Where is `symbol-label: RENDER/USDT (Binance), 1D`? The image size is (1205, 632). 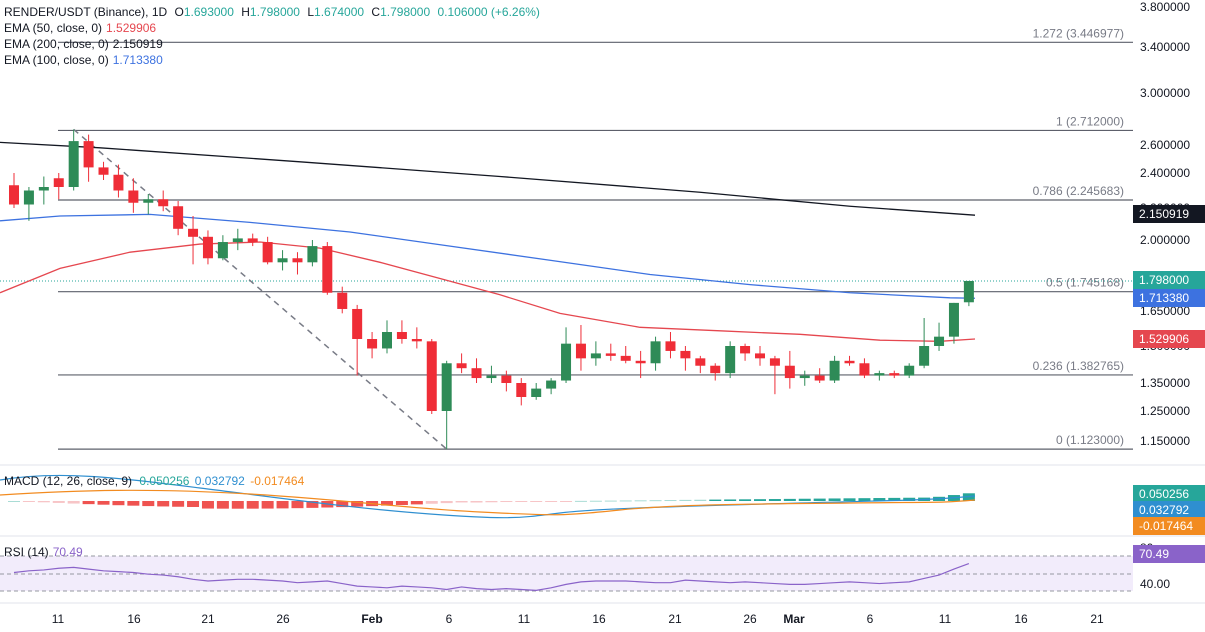 symbol-label: RENDER/USDT (Binance), 1D is located at coordinates (86, 12).